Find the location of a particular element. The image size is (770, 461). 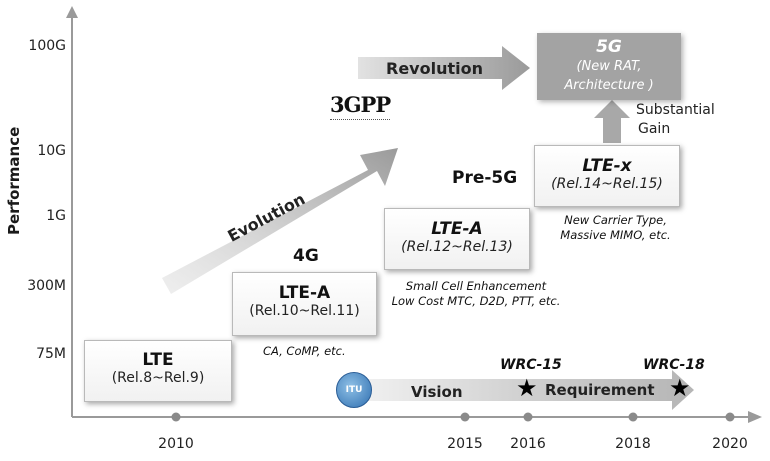

itu-logo-text: ITU is located at coordinates (354, 390).